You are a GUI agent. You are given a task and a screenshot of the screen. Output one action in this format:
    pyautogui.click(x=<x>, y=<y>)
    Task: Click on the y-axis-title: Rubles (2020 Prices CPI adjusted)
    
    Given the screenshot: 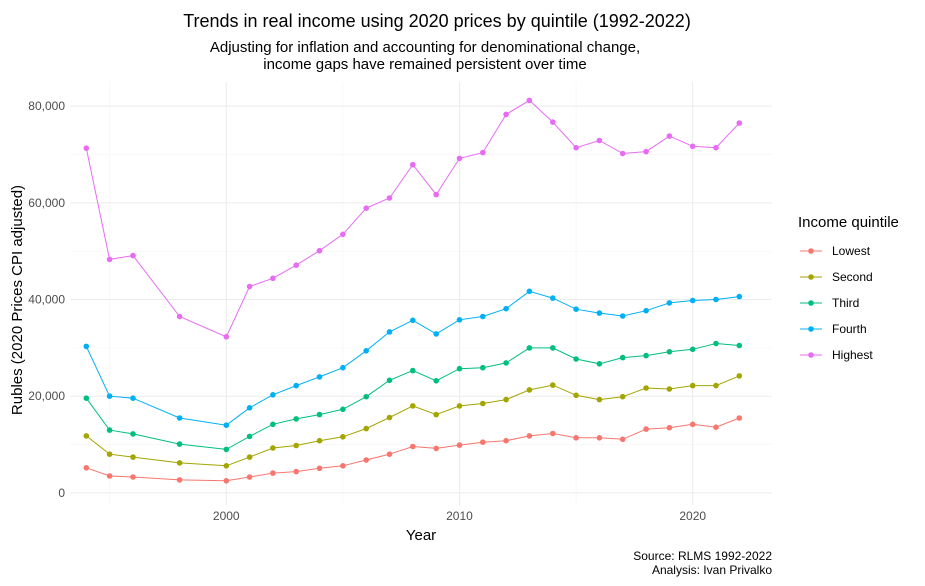 What is the action you would take?
    pyautogui.click(x=17, y=300)
    